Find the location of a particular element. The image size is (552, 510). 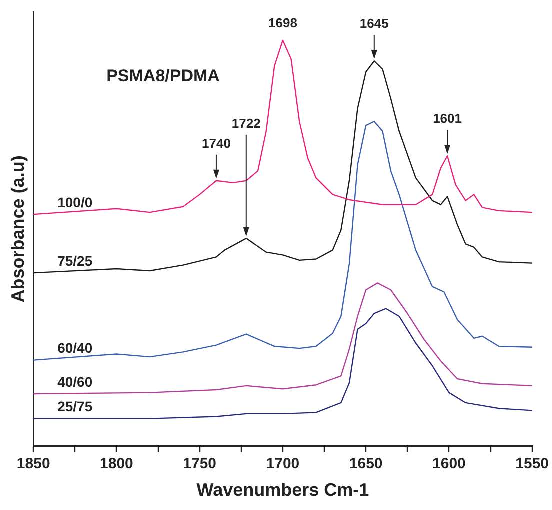

x-tick-label: 1850 is located at coordinates (33, 464).